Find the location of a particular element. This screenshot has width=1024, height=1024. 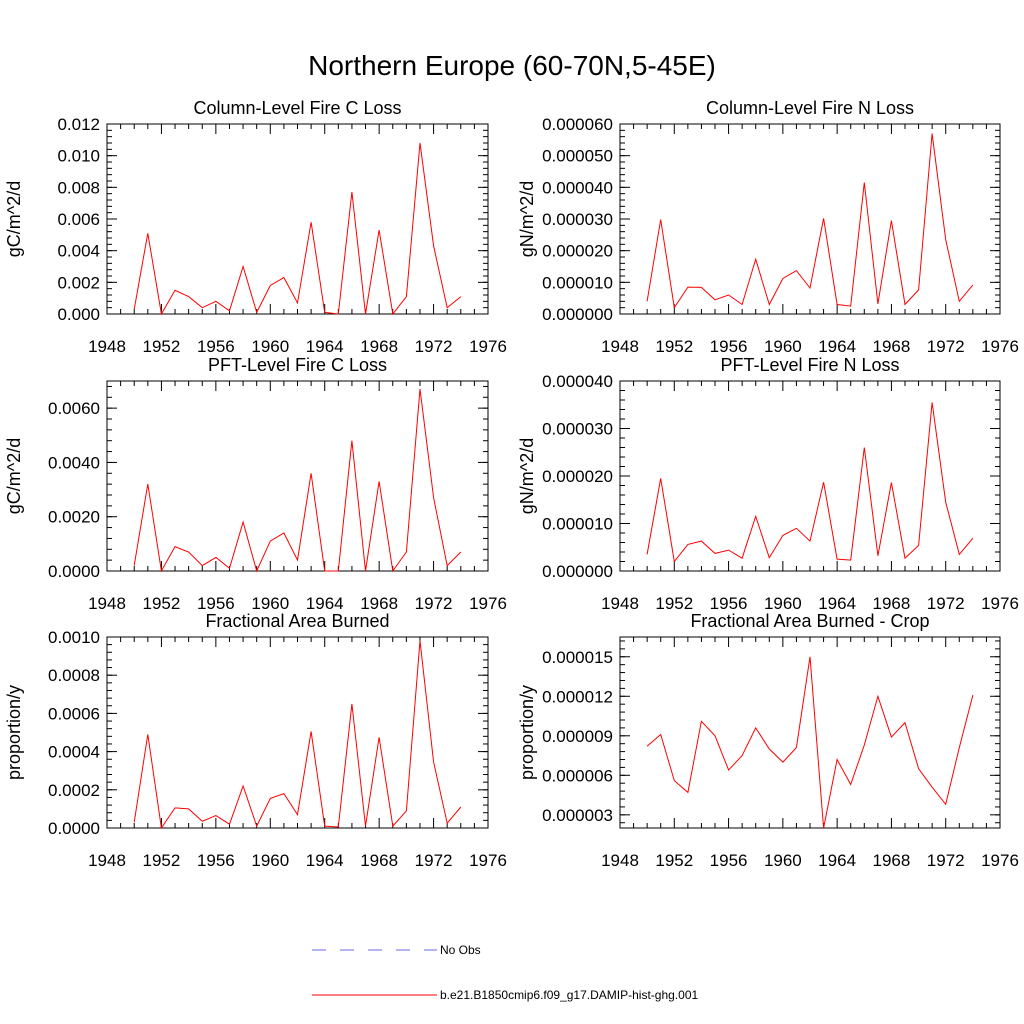

y-tick-label: 0.000015 is located at coordinates (577, 657).